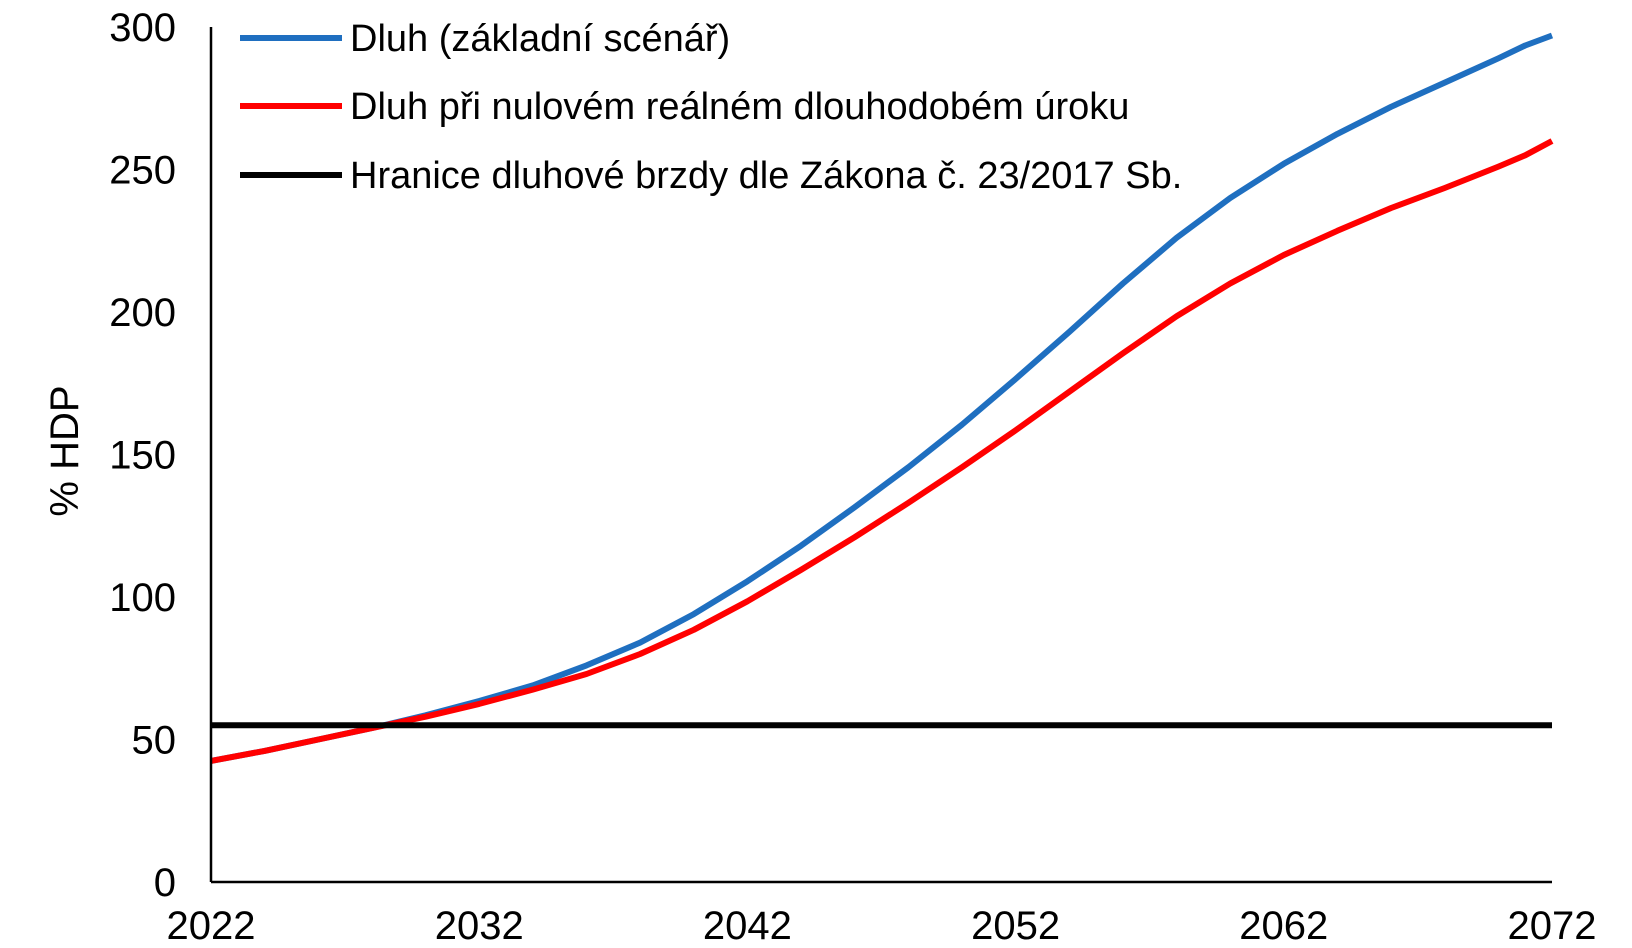 This screenshot has width=1632, height=948. What do you see at coordinates (142, 171) in the screenshot?
I see `y-tick-label: 250` at bounding box center [142, 171].